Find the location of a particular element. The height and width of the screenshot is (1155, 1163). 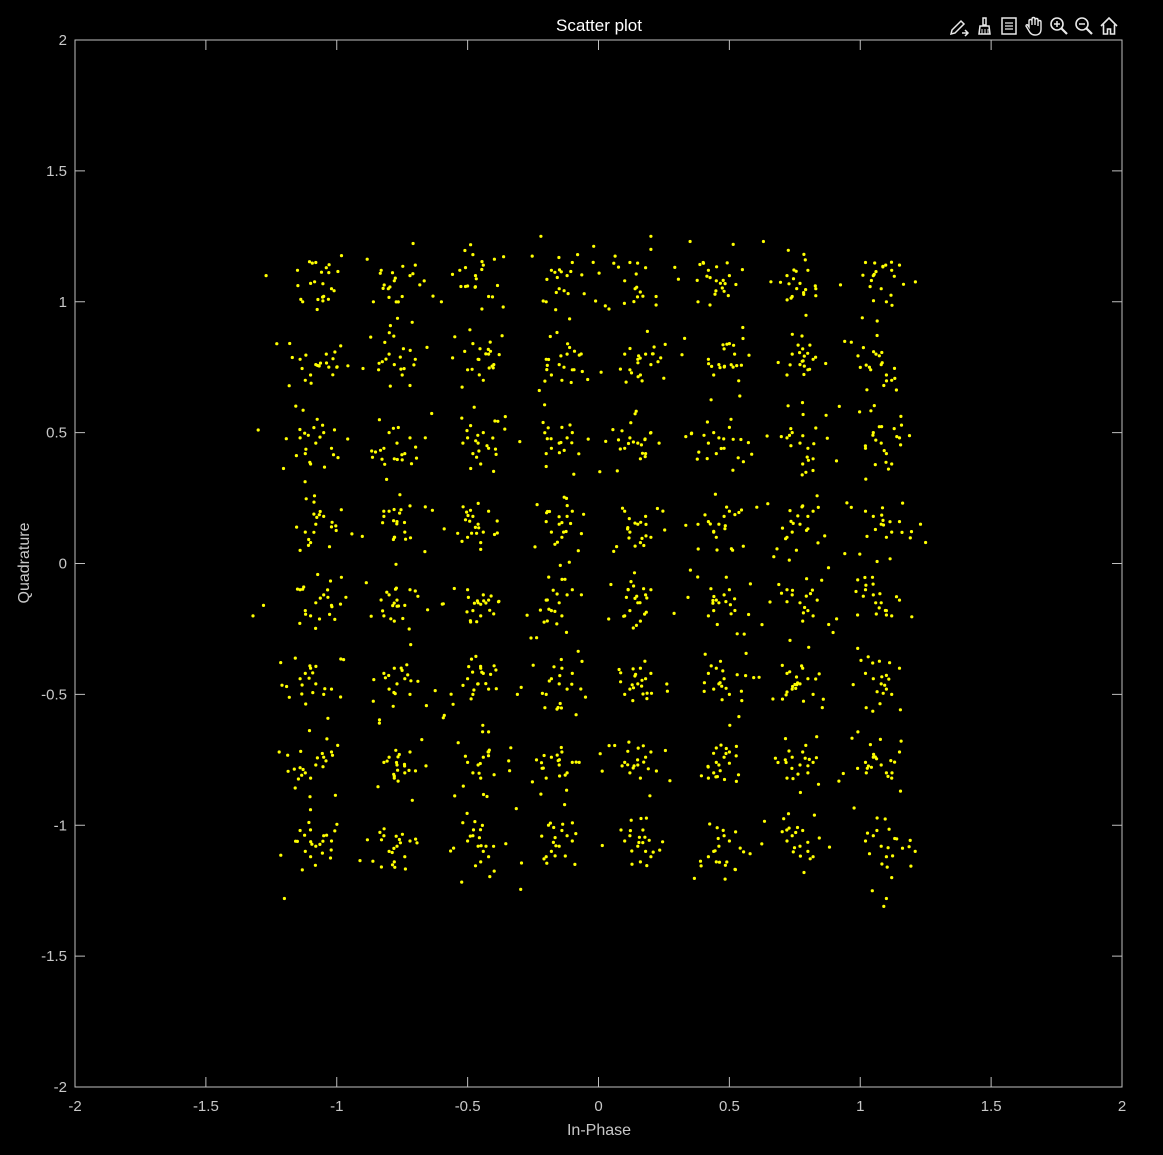

zoom-out-button is located at coordinates (1084, 26).